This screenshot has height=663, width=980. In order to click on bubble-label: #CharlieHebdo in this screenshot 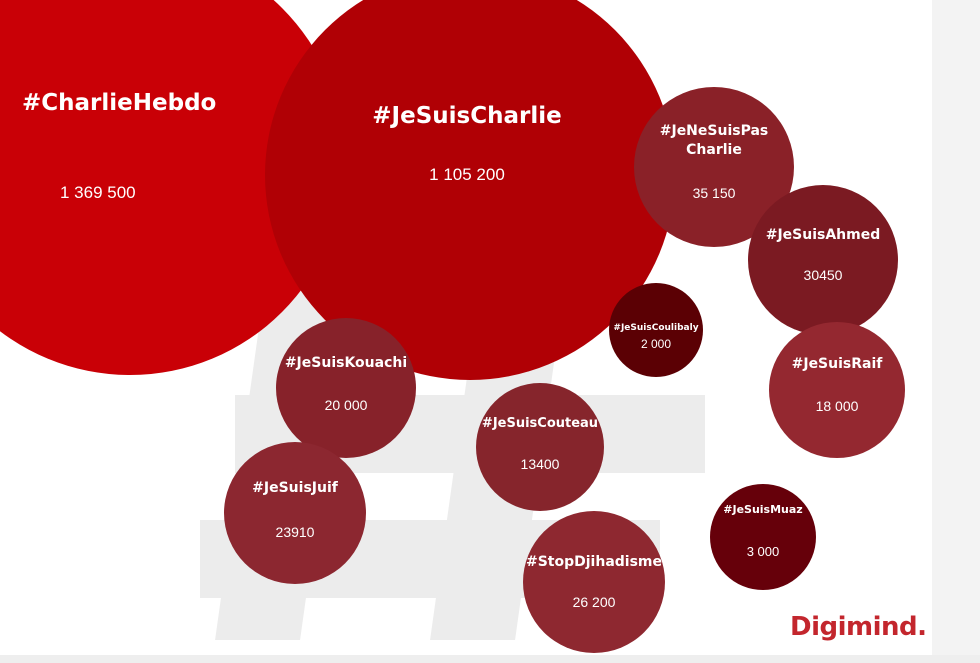, I will do `click(119, 103)`.